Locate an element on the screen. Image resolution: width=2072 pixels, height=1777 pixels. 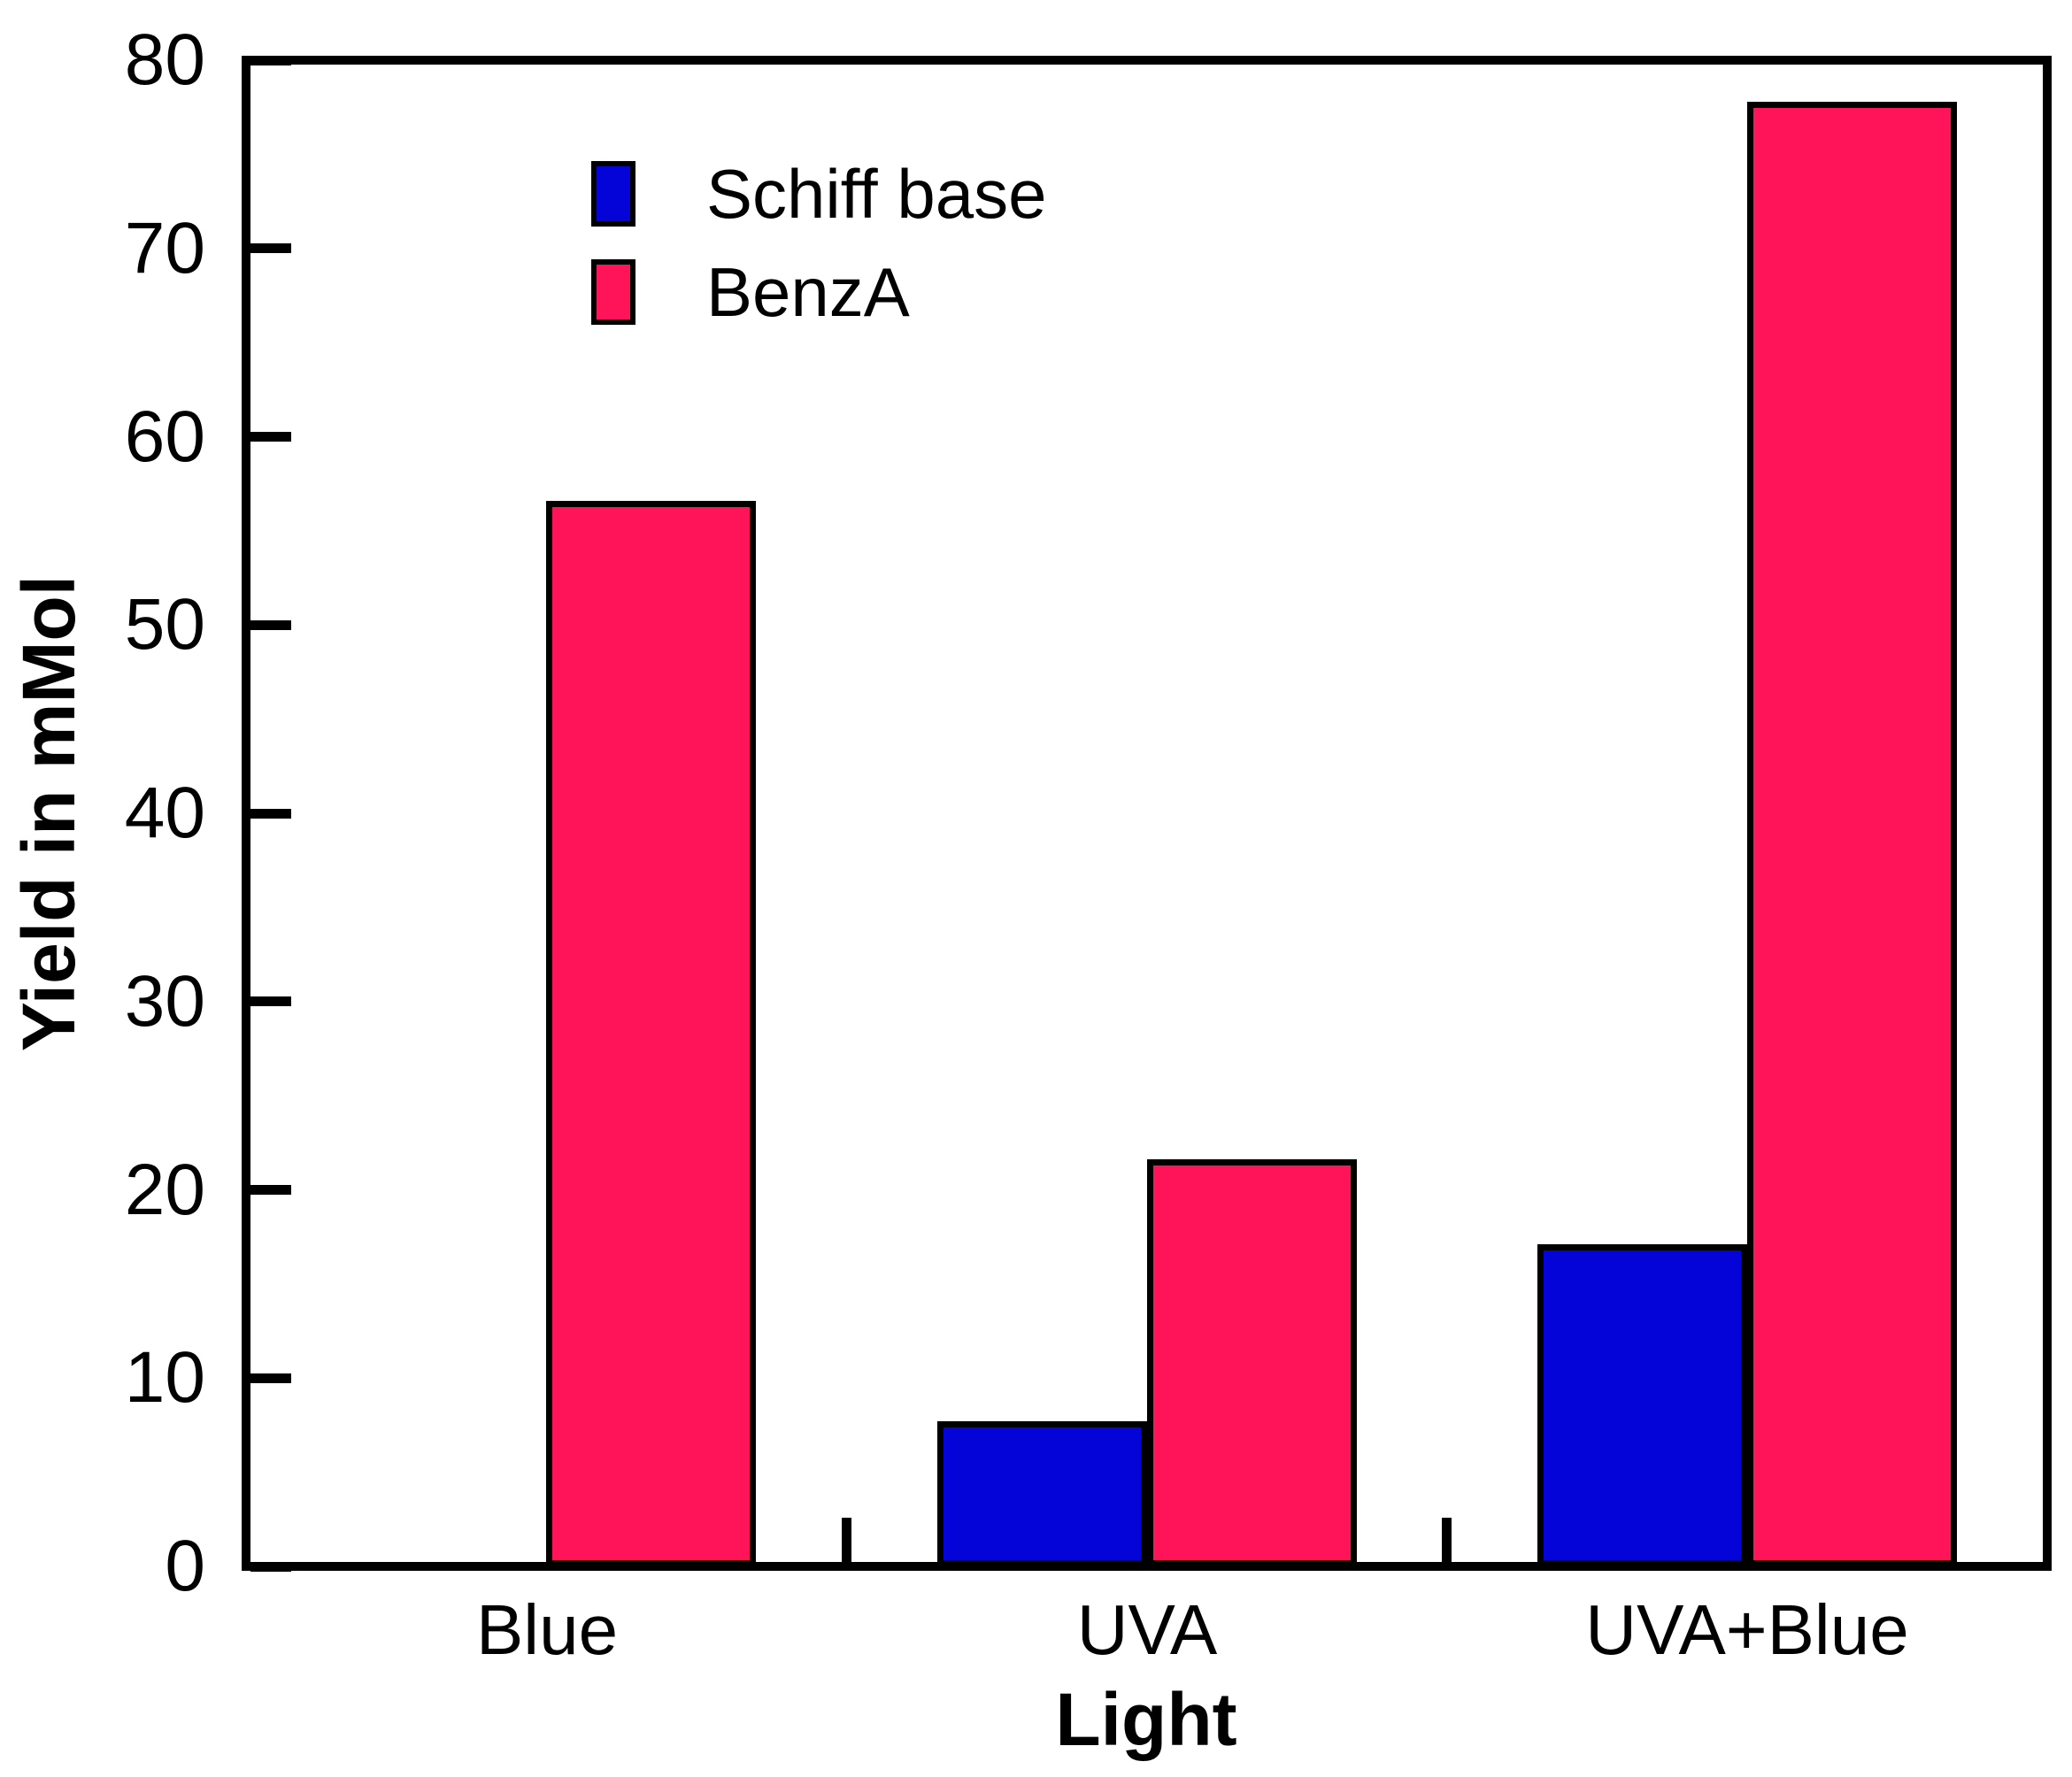
bar-benza-uva is located at coordinates (1251, 1362).